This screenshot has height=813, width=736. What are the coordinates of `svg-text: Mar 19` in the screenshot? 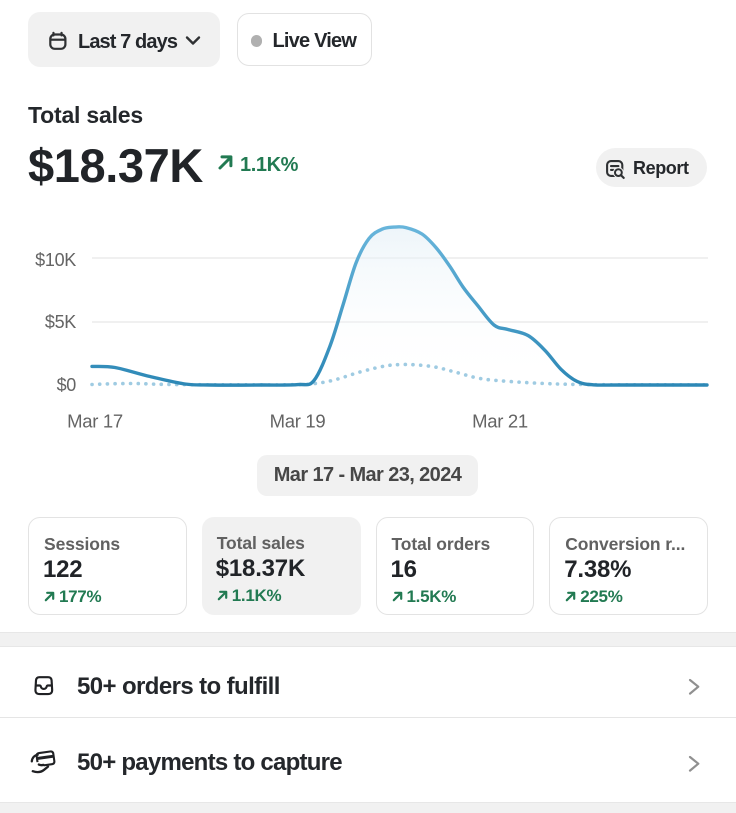 It's located at (298, 421).